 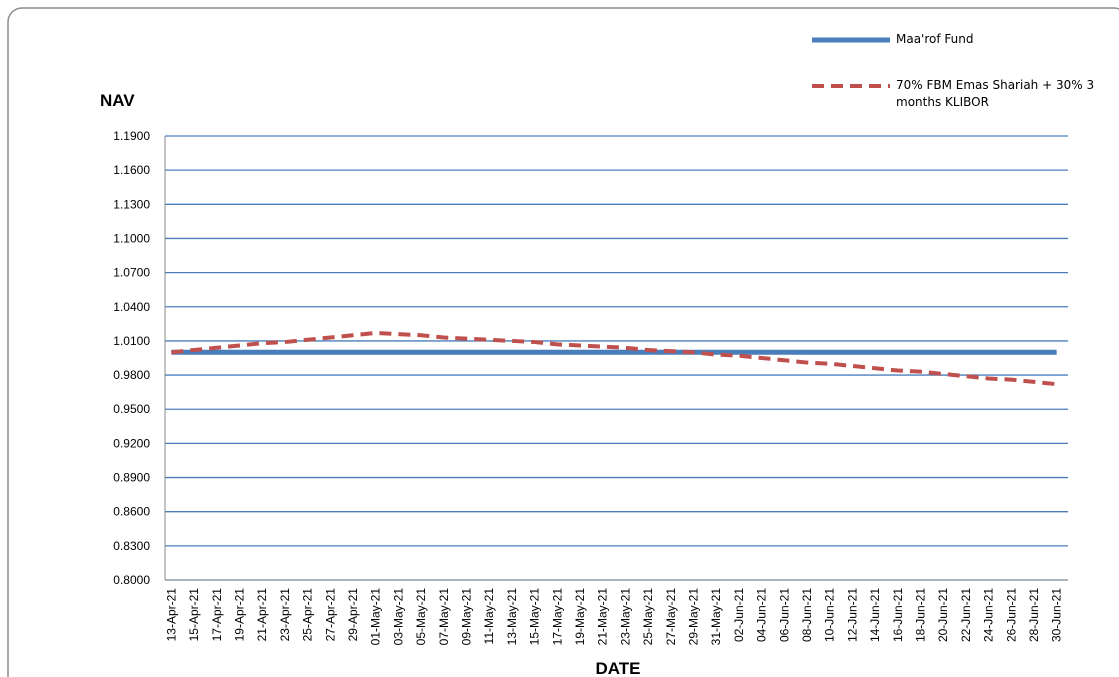 I want to click on x-tick-label: 18-Jun-21, so click(x=920, y=615).